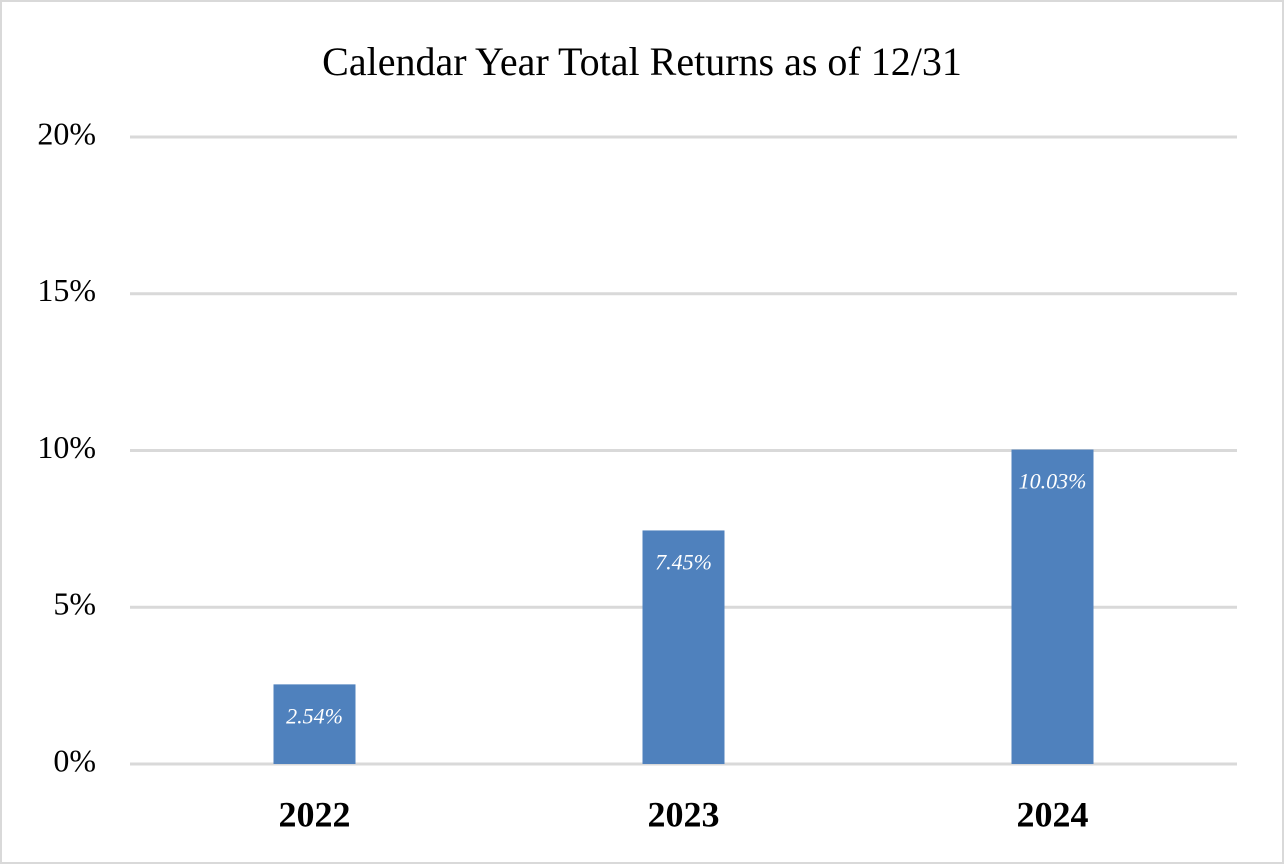  What do you see at coordinates (74, 760) in the screenshot?
I see `y-tick-label: 0%` at bounding box center [74, 760].